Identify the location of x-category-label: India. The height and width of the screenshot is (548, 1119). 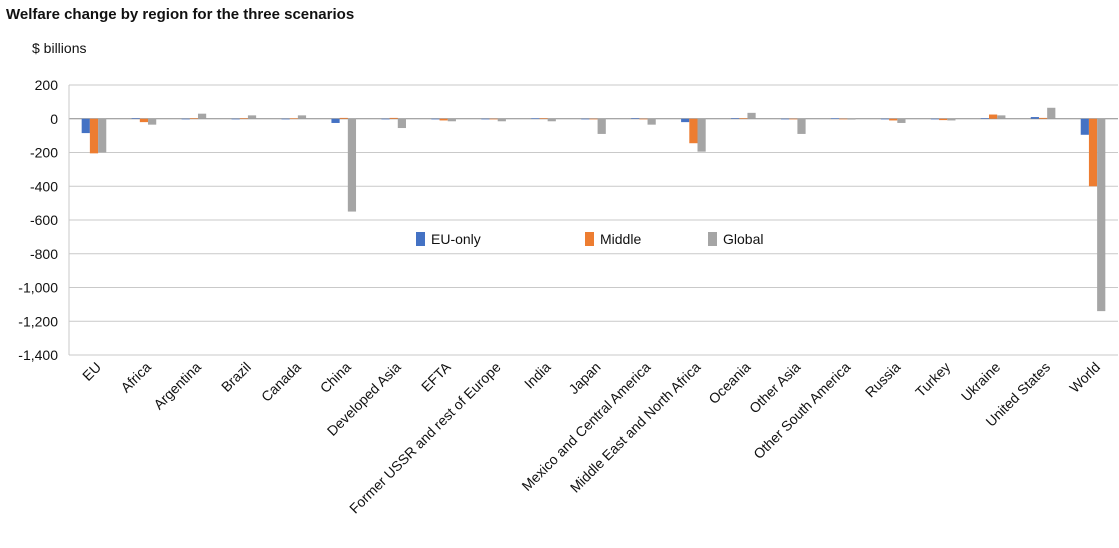
(537, 375).